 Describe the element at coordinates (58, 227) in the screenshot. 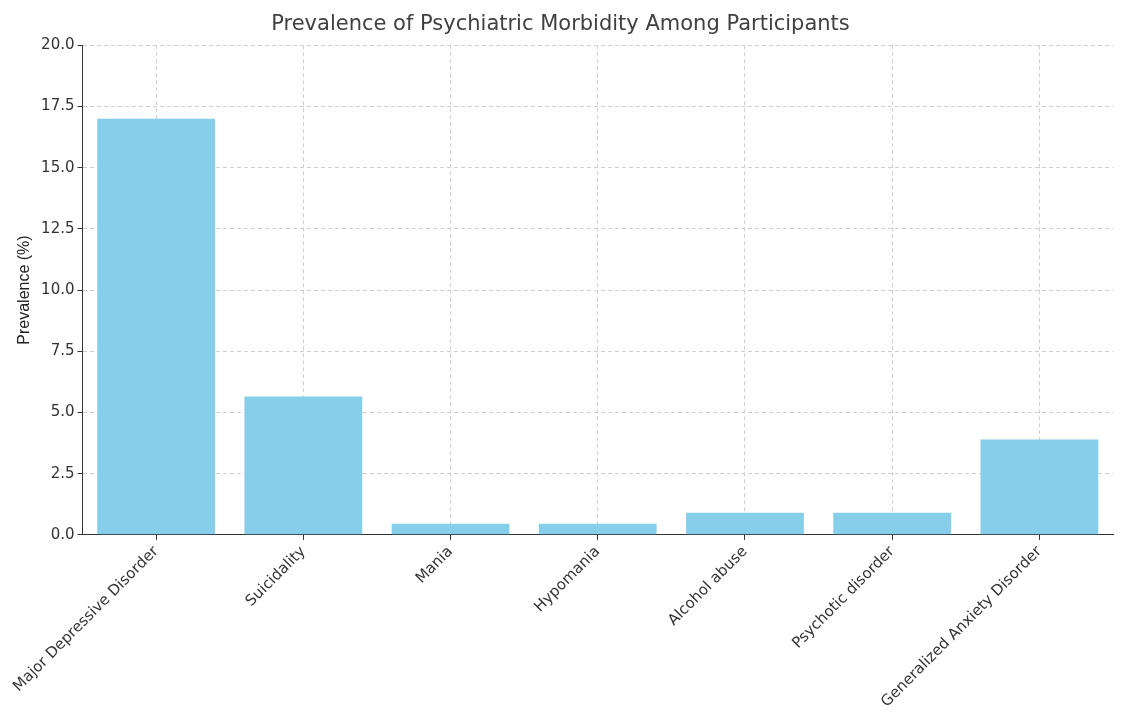

I see `y-tick-label: 12.5` at that location.